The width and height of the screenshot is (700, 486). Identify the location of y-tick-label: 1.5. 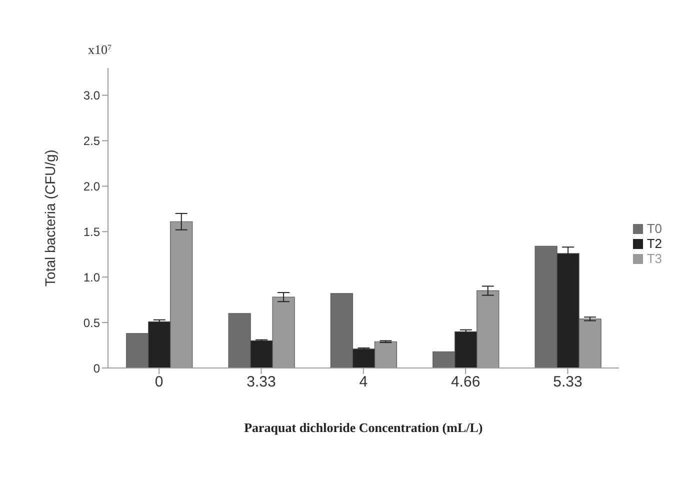
(91, 231).